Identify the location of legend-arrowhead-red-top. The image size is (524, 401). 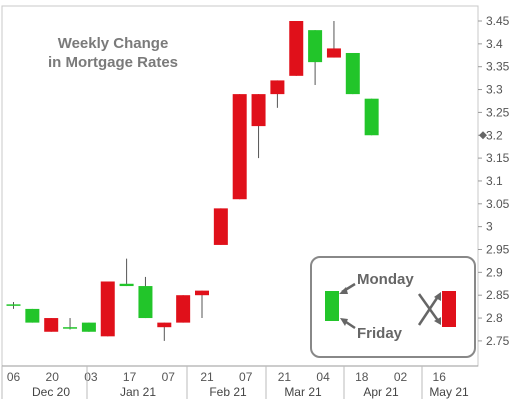
(437, 296).